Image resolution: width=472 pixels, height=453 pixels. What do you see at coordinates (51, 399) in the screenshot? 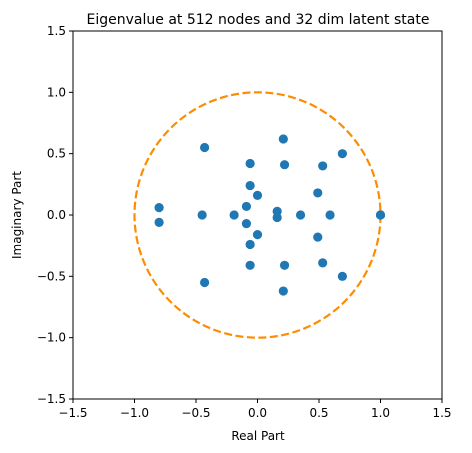
I see `y-tick-label: −1.5` at bounding box center [51, 399].